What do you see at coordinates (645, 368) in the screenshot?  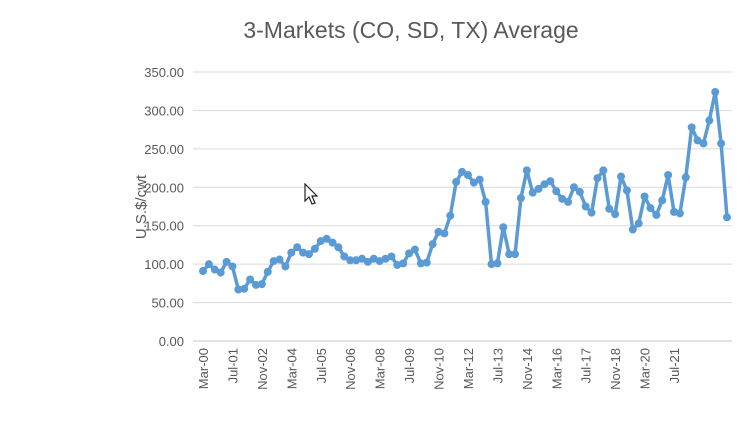 I see `x-tick-label: Mar-20` at bounding box center [645, 368].